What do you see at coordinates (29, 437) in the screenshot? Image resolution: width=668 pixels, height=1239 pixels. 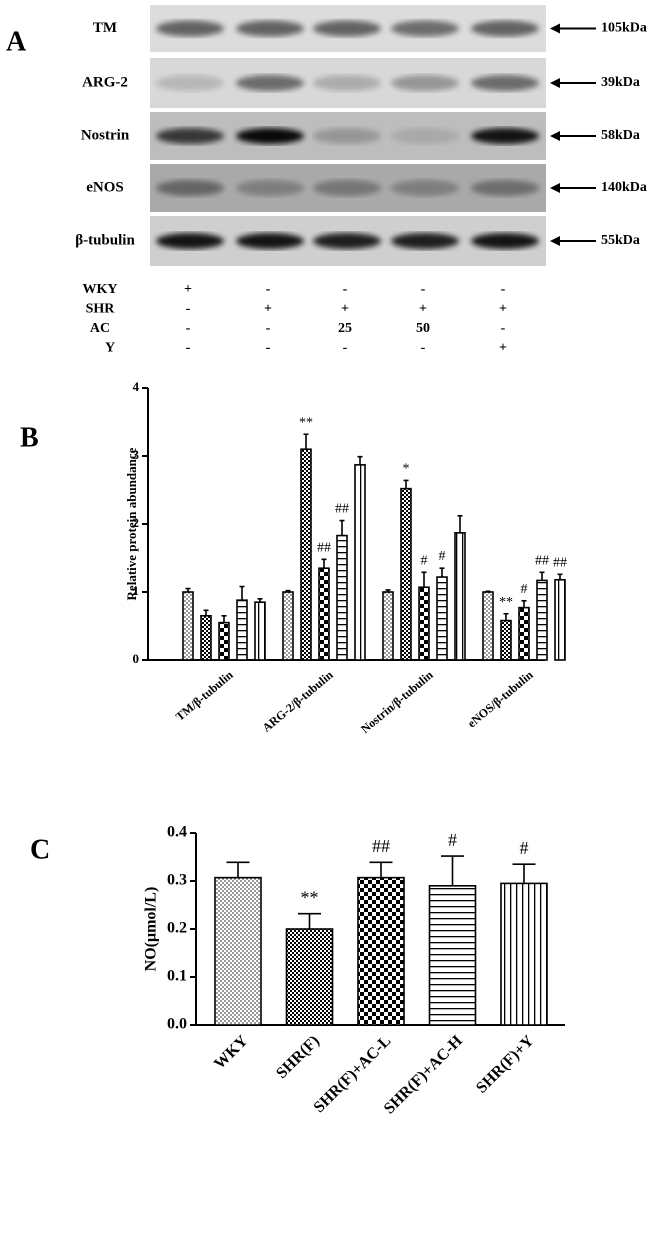 I see `panel-label: B` at bounding box center [29, 437].